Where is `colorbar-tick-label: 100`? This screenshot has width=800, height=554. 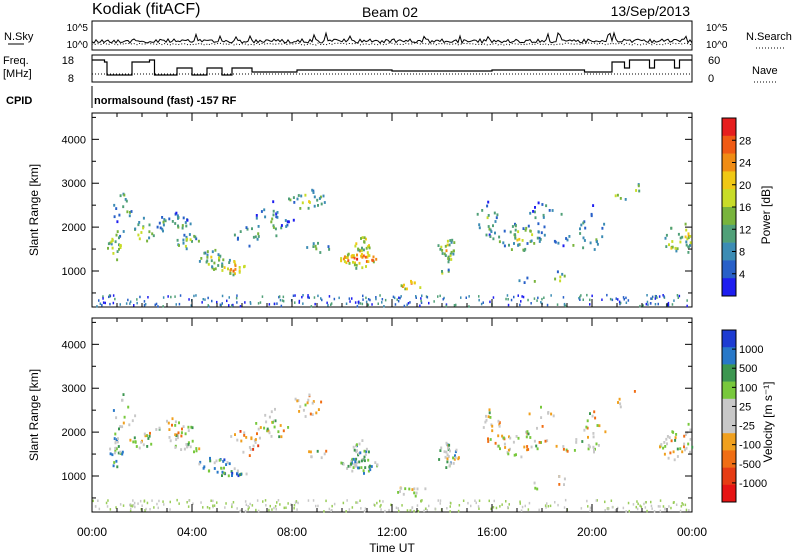
colorbar-tick-label: 100 is located at coordinates (748, 388).